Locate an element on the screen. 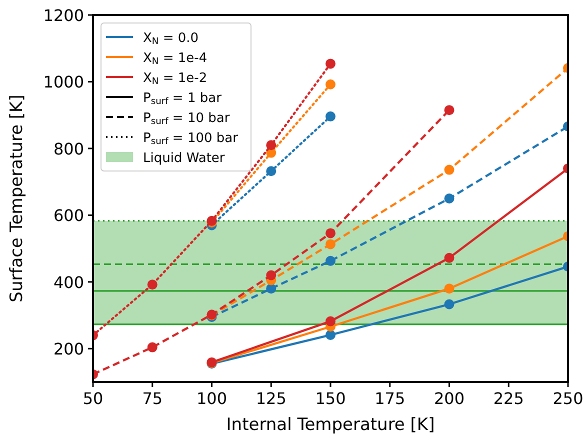  legend-label: X$_{N}$ = 1e-2 is located at coordinates (175, 79).